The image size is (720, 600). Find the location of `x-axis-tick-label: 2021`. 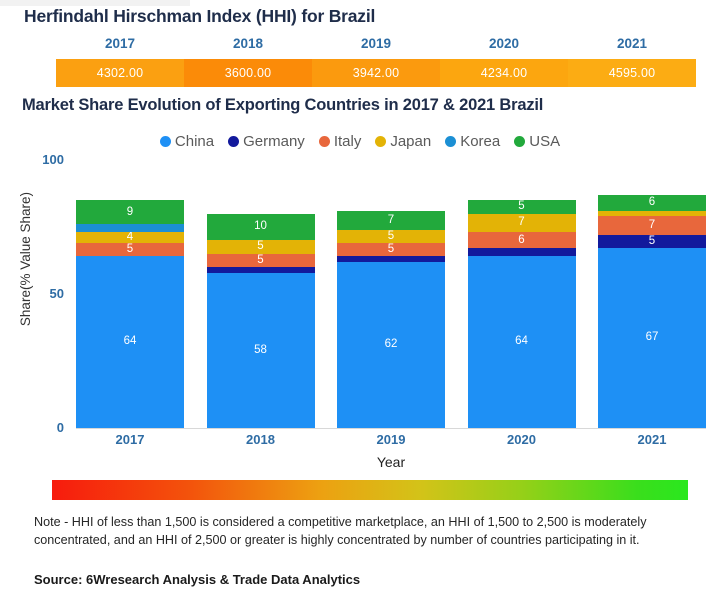

x-axis-tick-label: 2021 is located at coordinates (652, 439).